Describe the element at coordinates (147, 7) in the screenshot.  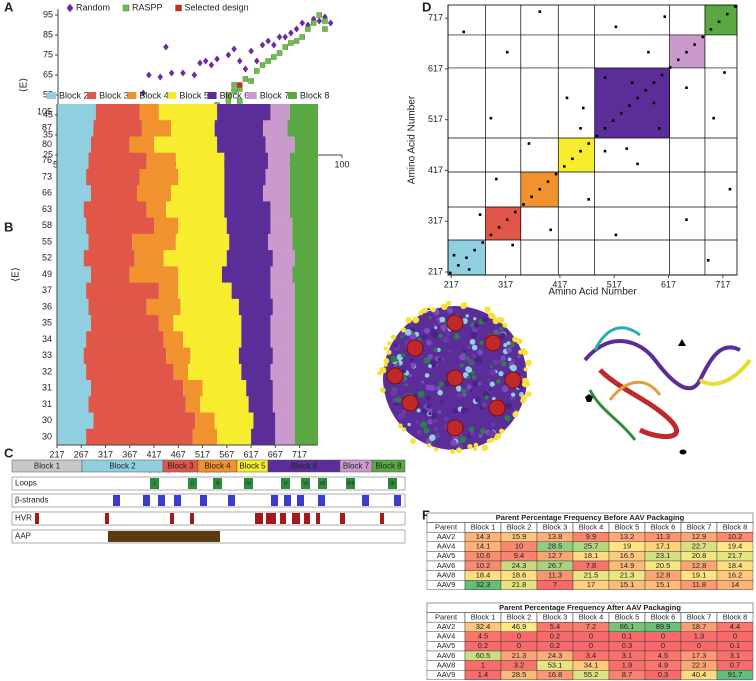
I see `legend-label: RASPP` at that location.